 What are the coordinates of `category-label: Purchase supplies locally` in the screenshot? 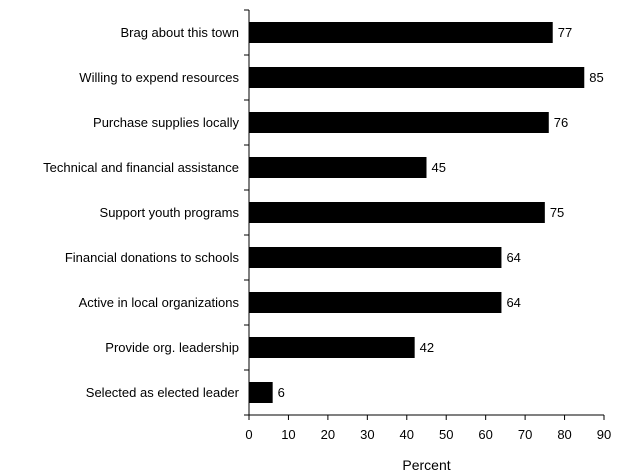 It's located at (166, 122).